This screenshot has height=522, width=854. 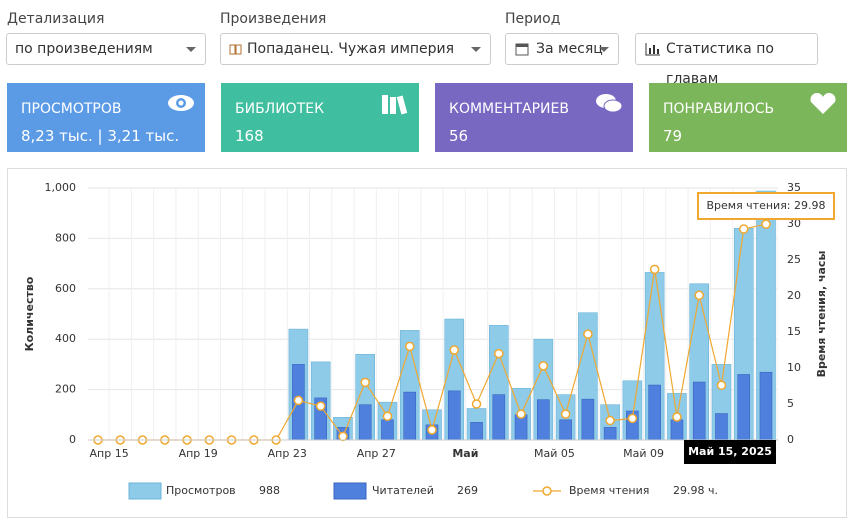 I want to click on y2-axis-title: Время чтения, часы, so click(x=821, y=314).